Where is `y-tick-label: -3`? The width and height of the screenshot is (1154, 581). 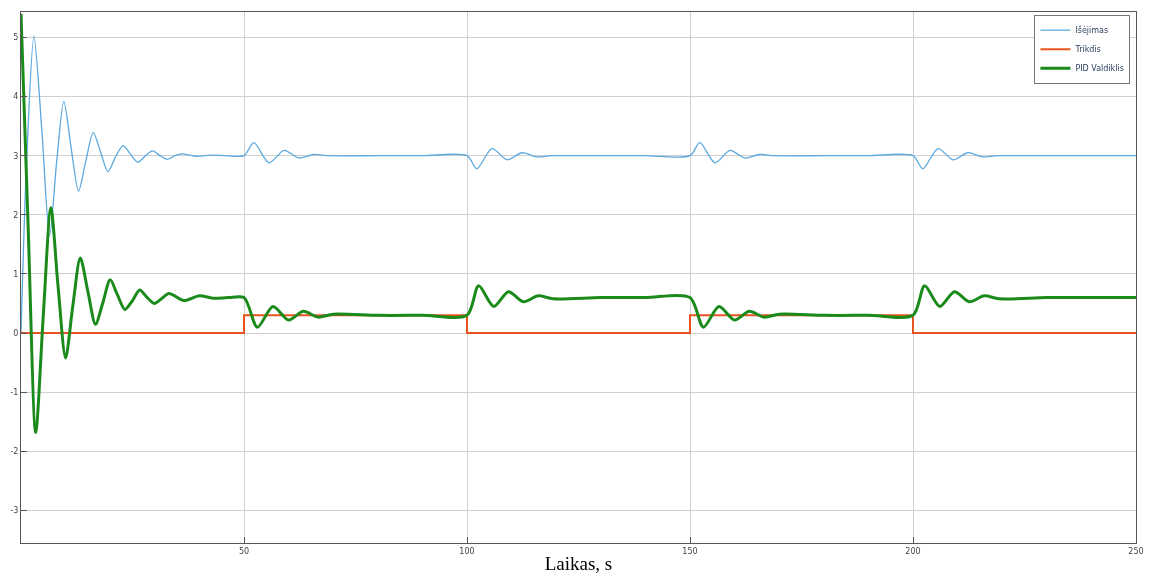
y-tick-label: -3 is located at coordinates (14, 511).